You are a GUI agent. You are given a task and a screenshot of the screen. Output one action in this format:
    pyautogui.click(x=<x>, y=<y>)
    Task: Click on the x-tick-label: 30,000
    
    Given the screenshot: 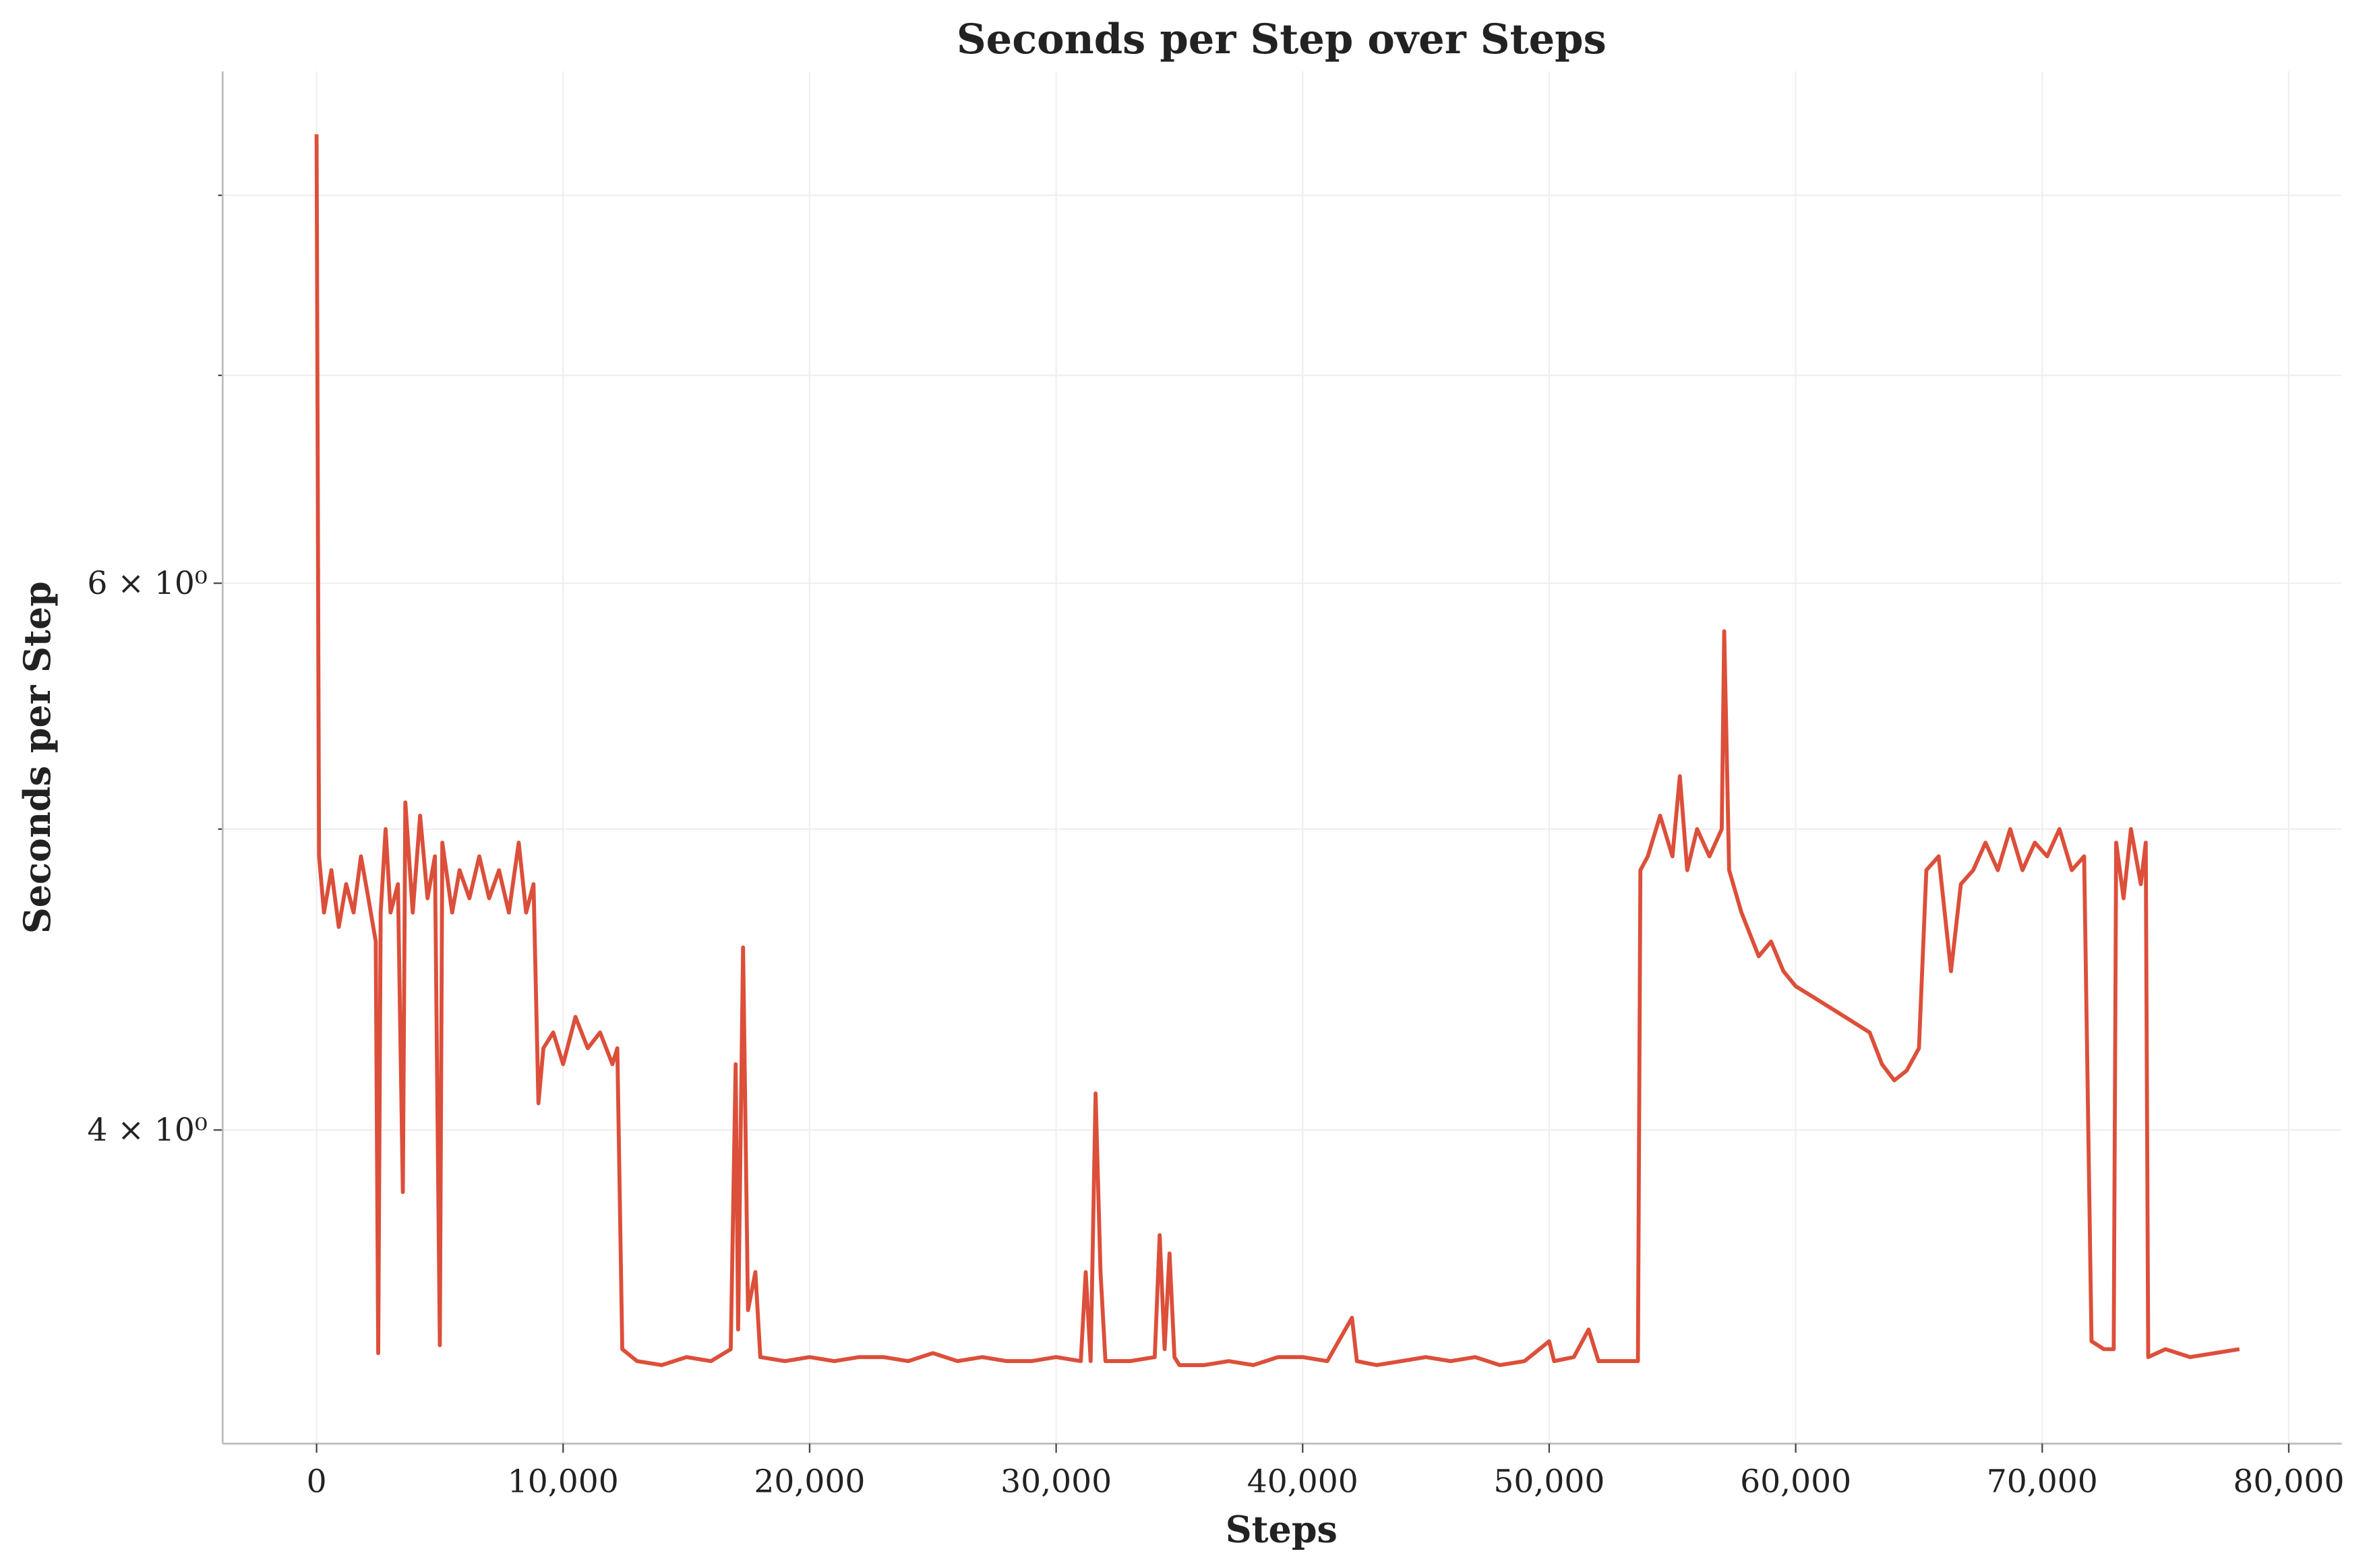 What is the action you would take?
    pyautogui.click(x=1056, y=1481)
    